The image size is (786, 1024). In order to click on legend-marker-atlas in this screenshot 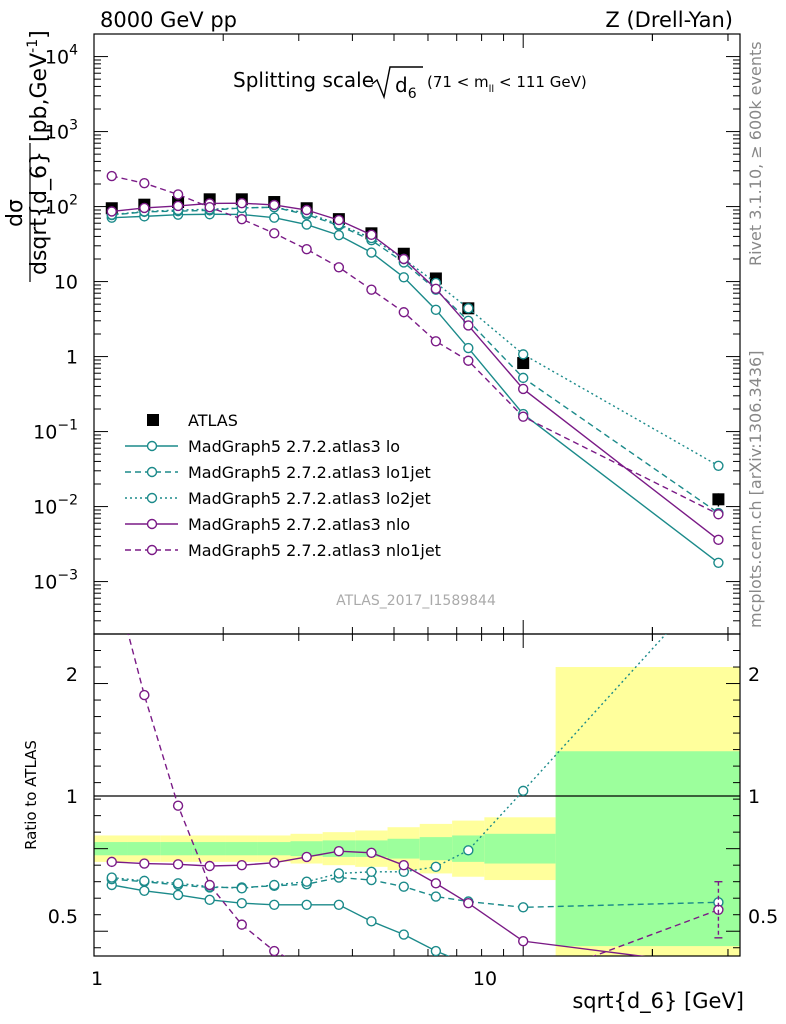, I will do `click(153, 420)`.